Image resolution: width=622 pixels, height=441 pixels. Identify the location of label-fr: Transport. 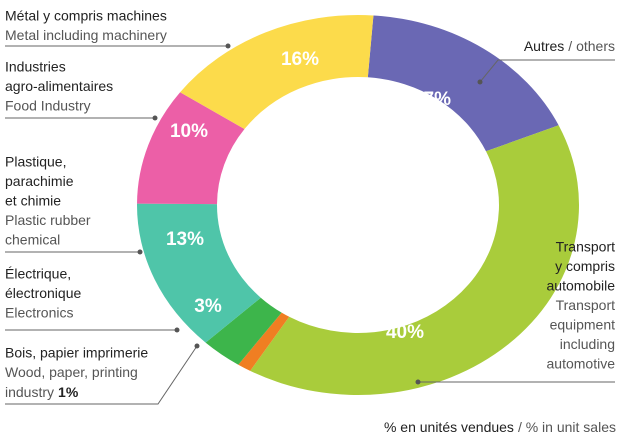
(586, 247).